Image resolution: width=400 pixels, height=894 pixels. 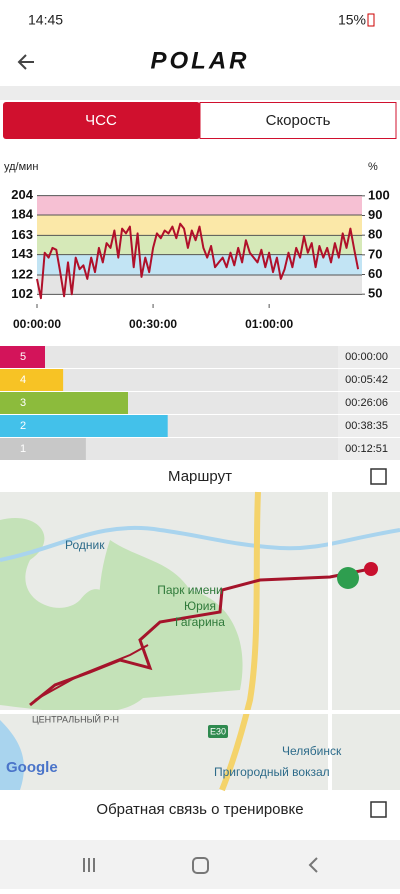 I want to click on zone-time: 00:26:06, so click(x=366, y=403).